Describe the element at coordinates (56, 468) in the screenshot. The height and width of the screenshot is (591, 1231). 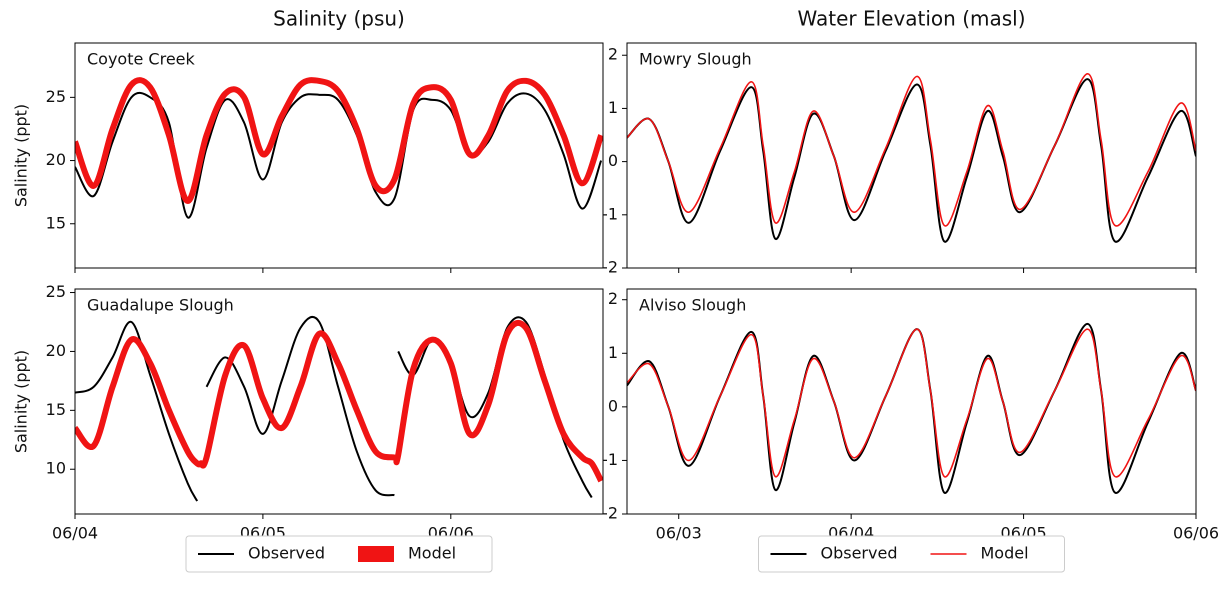
I see `y-tick-label: 10` at that location.